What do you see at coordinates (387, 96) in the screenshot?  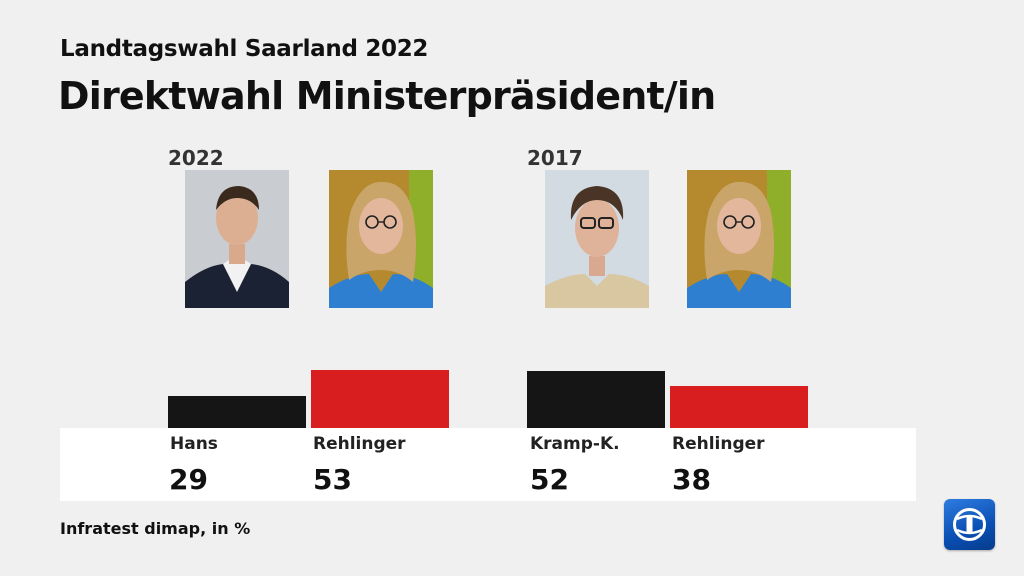 I see `chart-title: Direktwahl Ministerpräsident/in` at bounding box center [387, 96].